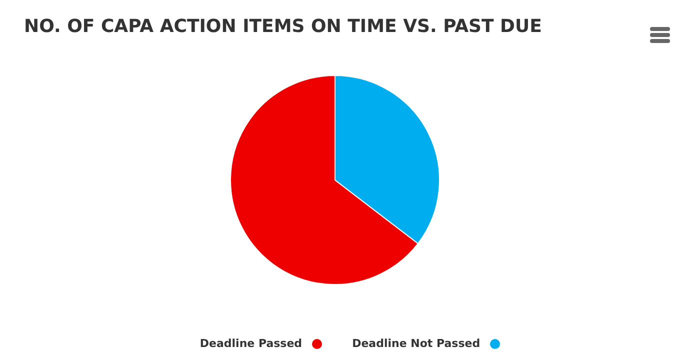  What do you see at coordinates (283, 26) in the screenshot?
I see `chart-title: NO. OF CAPA ACTION ITEMS ON TIME VS. PAST DUE` at bounding box center [283, 26].